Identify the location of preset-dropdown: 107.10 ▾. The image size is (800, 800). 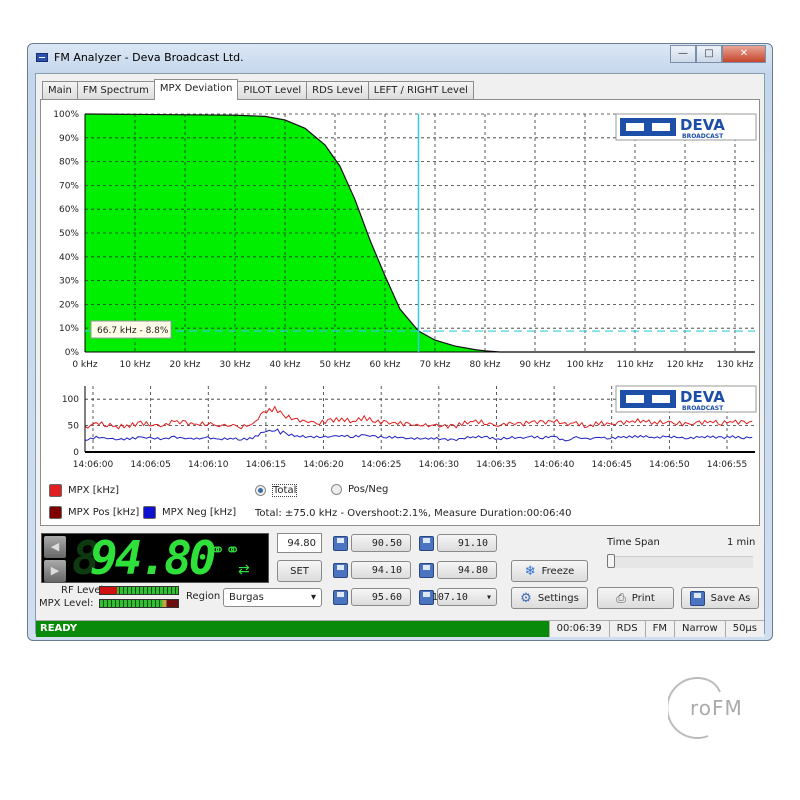
(464, 597).